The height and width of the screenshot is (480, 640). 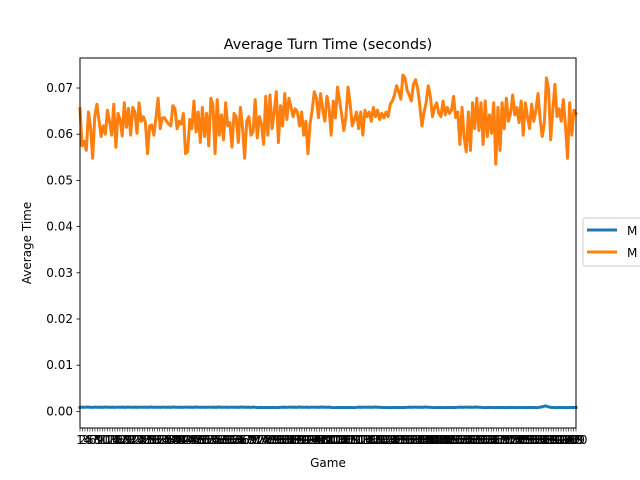 What do you see at coordinates (154, 440) in the screenshot?
I see `x-tick-label: 31` at bounding box center [154, 440].